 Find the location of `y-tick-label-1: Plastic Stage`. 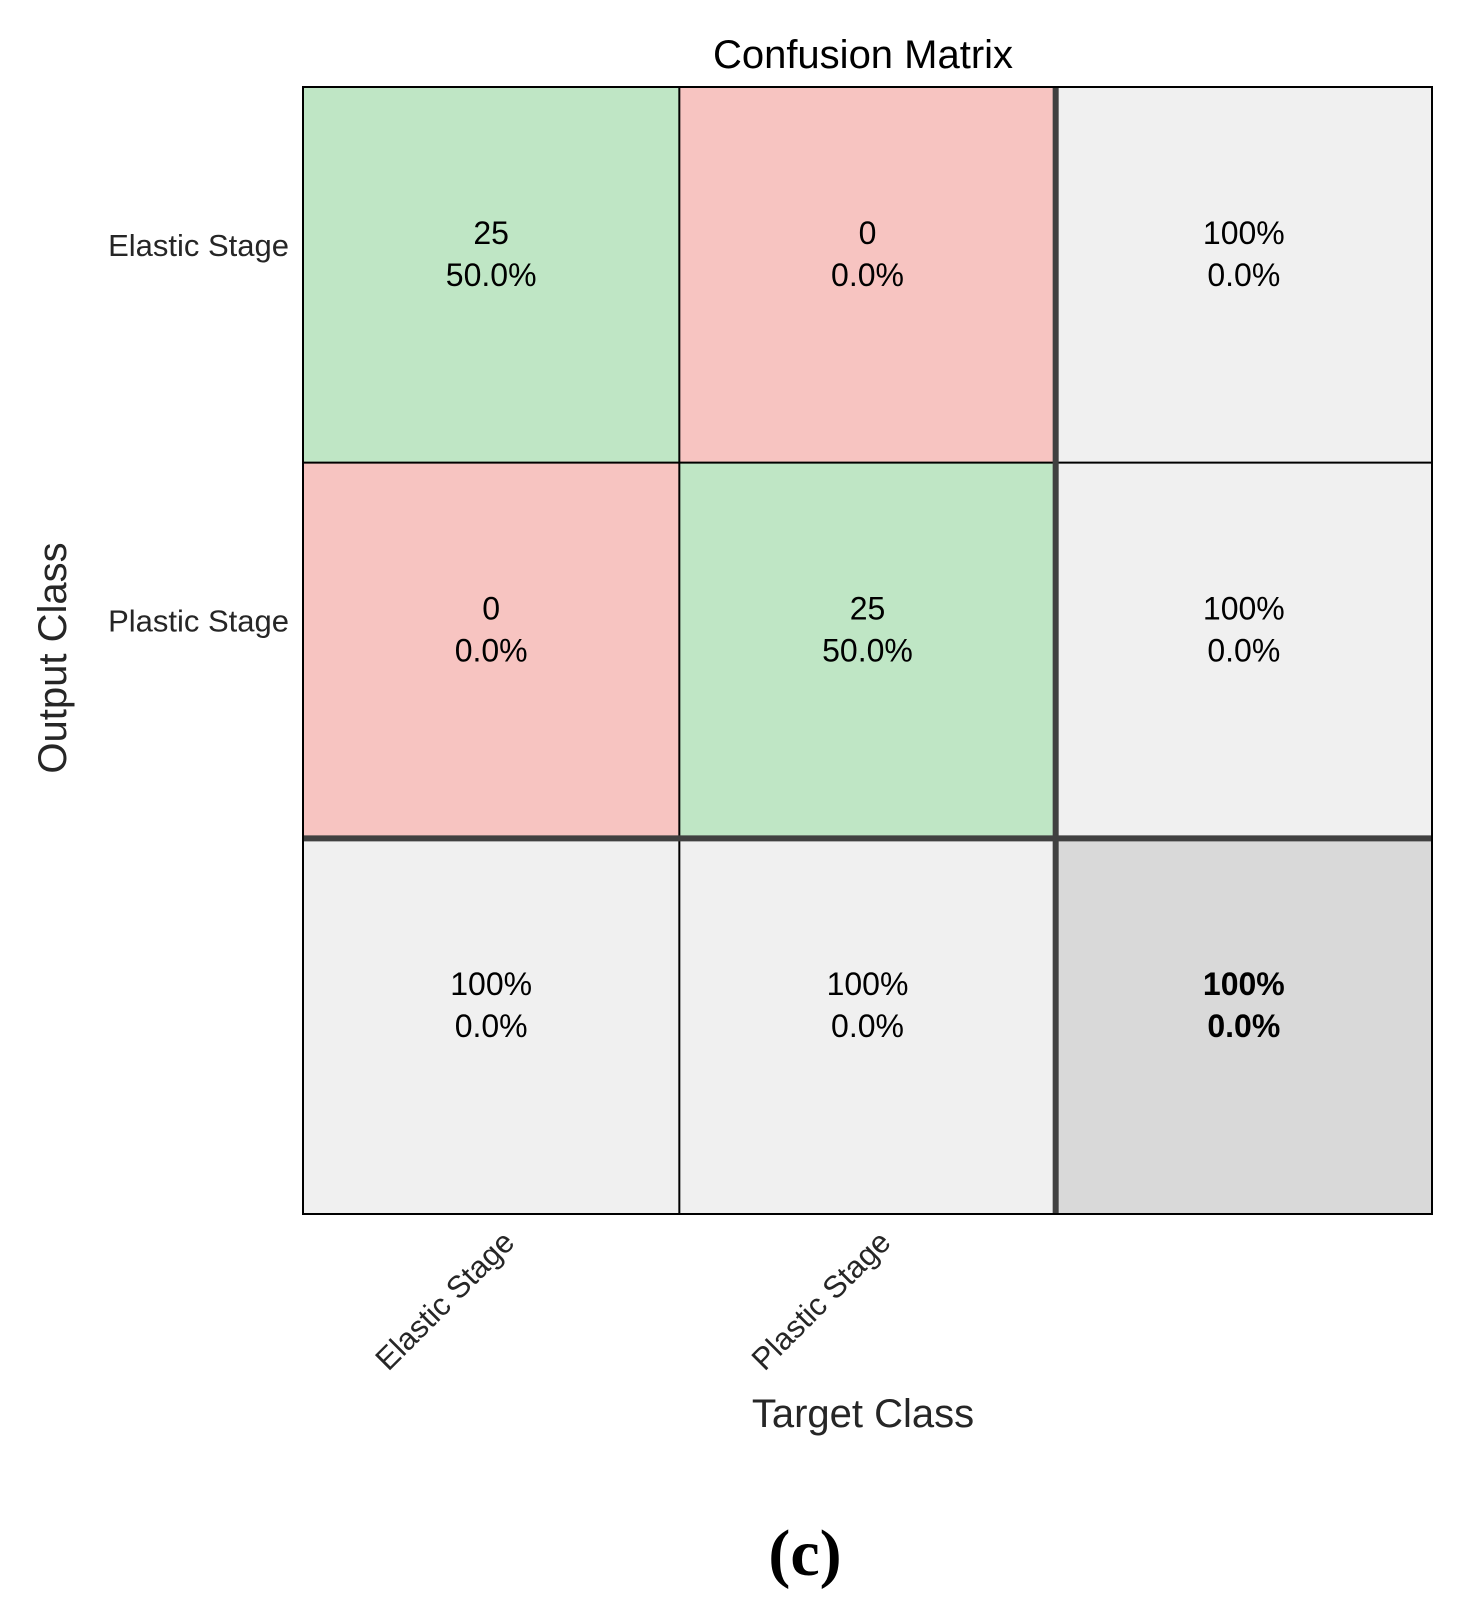

y-tick-label-1: Plastic Stage is located at coordinates (198, 621).